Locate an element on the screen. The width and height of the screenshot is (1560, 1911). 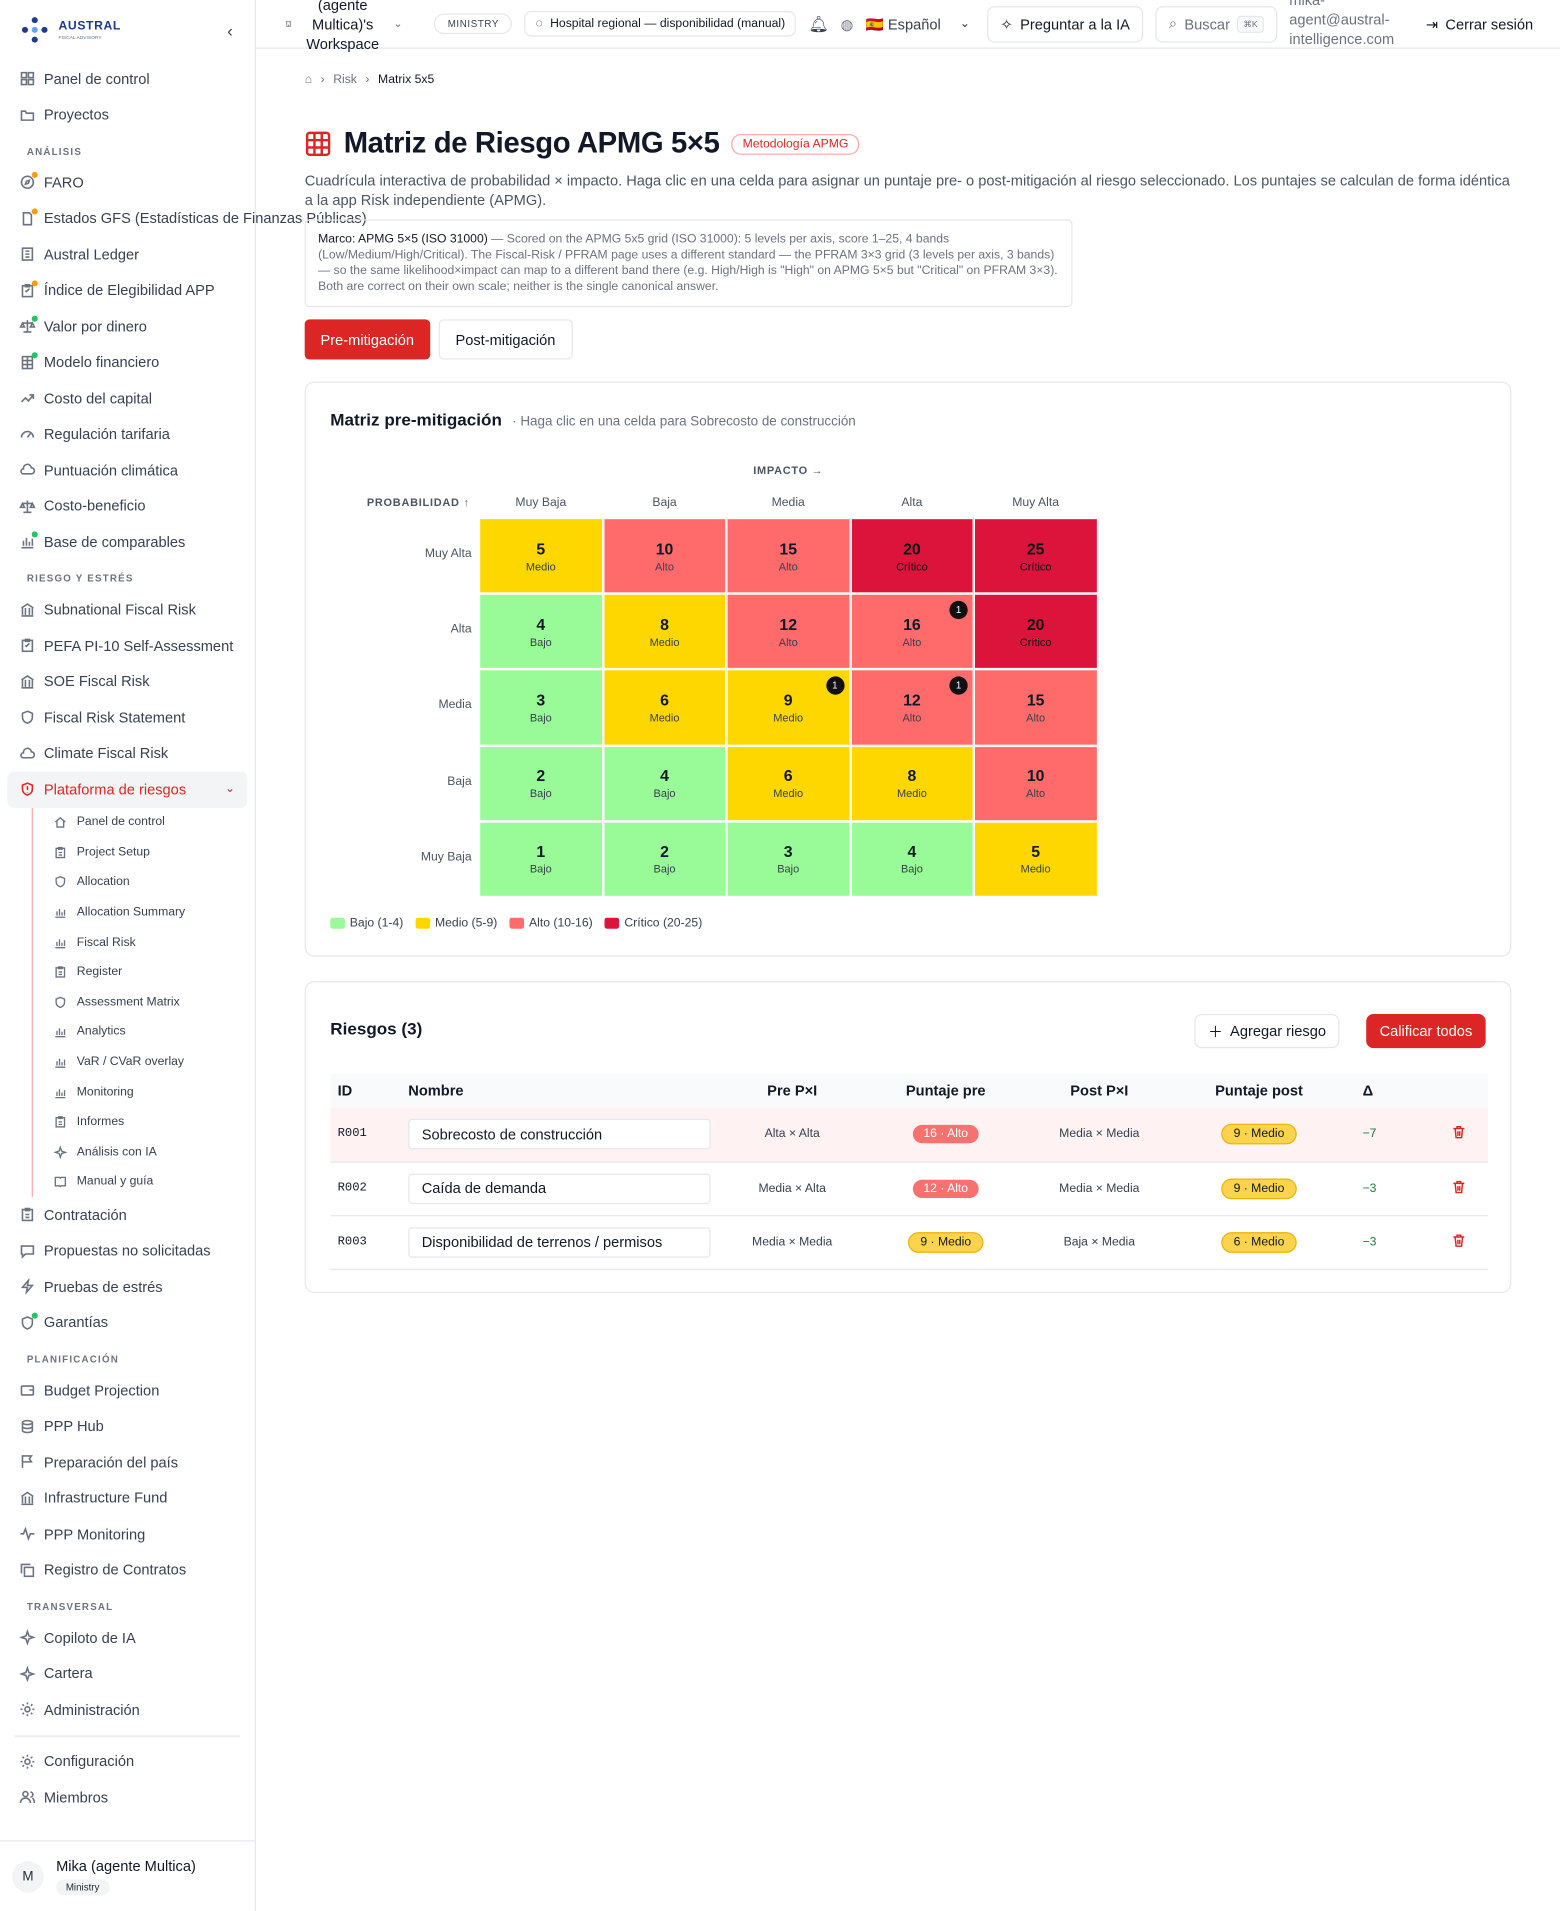
sidebar-item-fiscal-risk-statement: Fiscal Risk Statement is located at coordinates (127, 718).